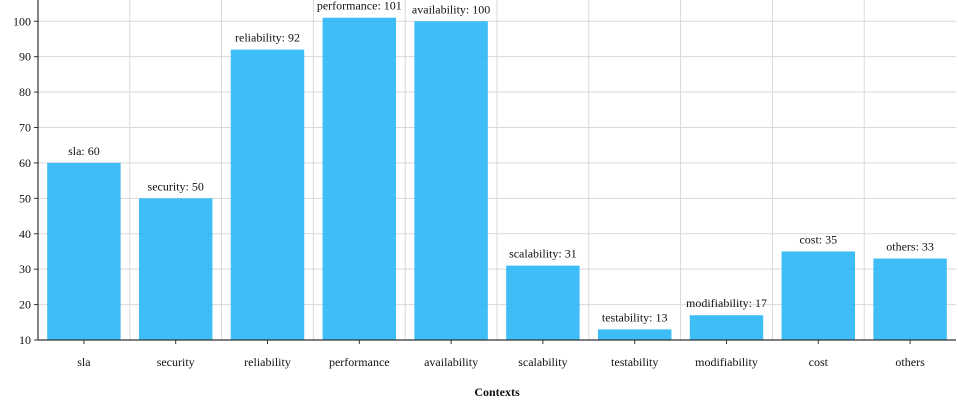 The image size is (958, 404). What do you see at coordinates (176, 186) in the screenshot?
I see `bar-data-label-security: security: 50` at bounding box center [176, 186].